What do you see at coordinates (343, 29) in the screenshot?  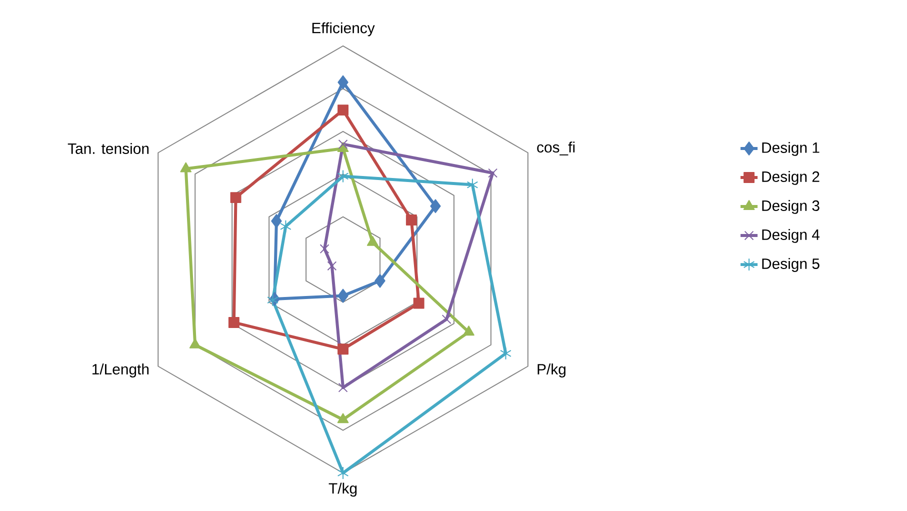 I see `spoke-label: Efficiency` at bounding box center [343, 29].